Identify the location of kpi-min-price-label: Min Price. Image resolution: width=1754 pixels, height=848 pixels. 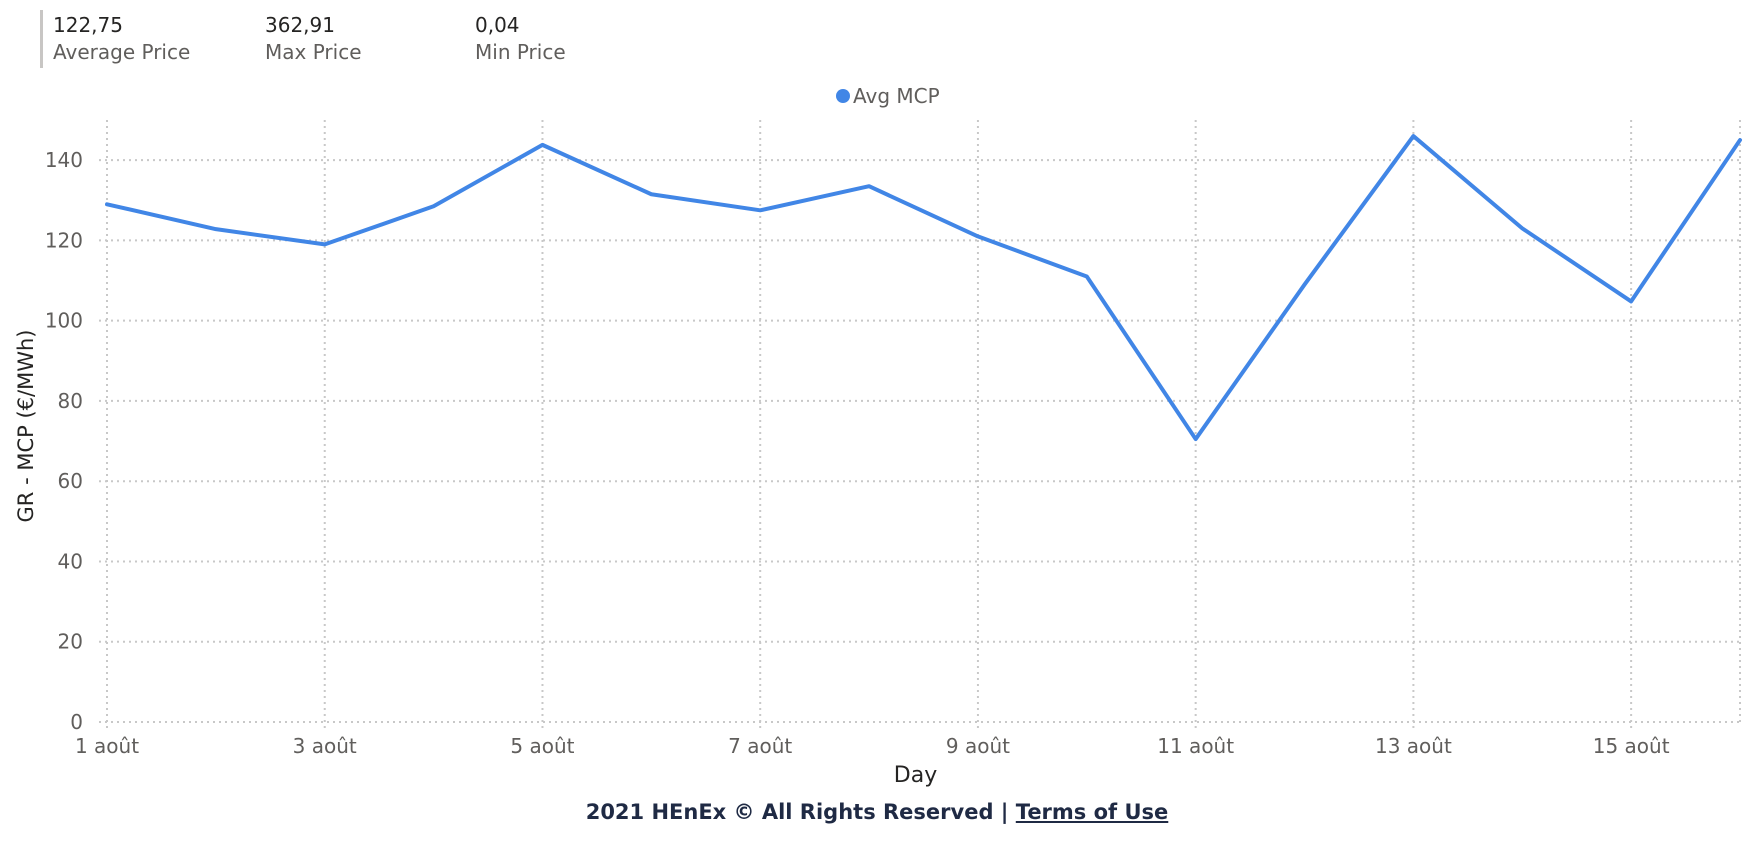
(520, 52).